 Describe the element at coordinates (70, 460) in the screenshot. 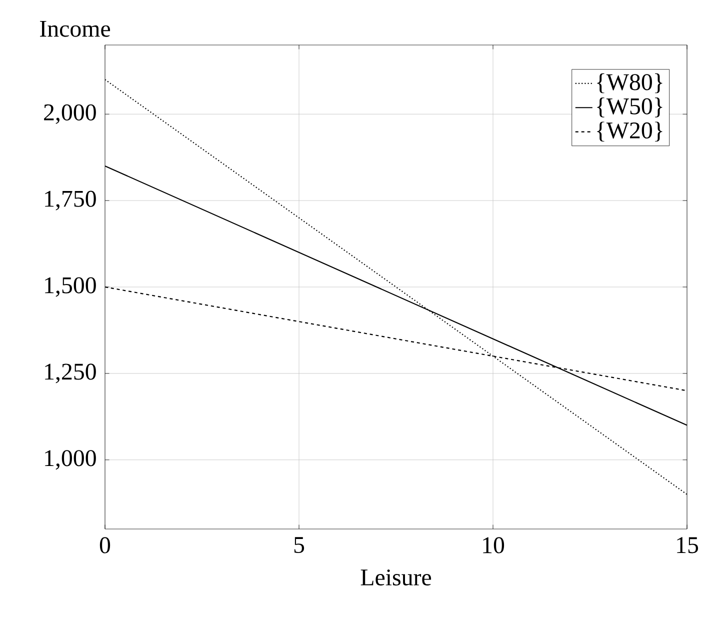

I see `y-tick-label: 1,000` at that location.